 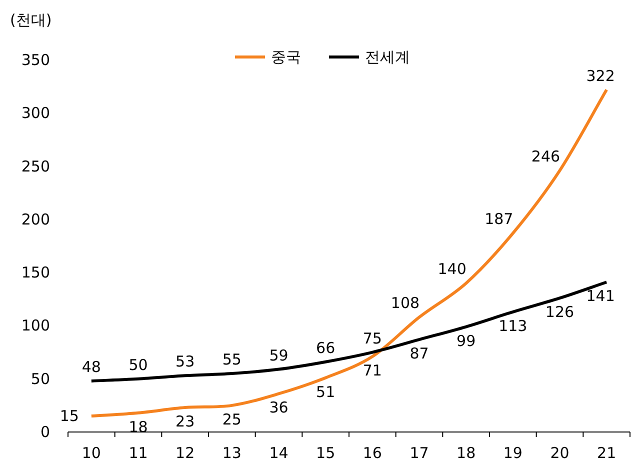 I want to click on y-tick-label: 200, so click(x=35, y=219).